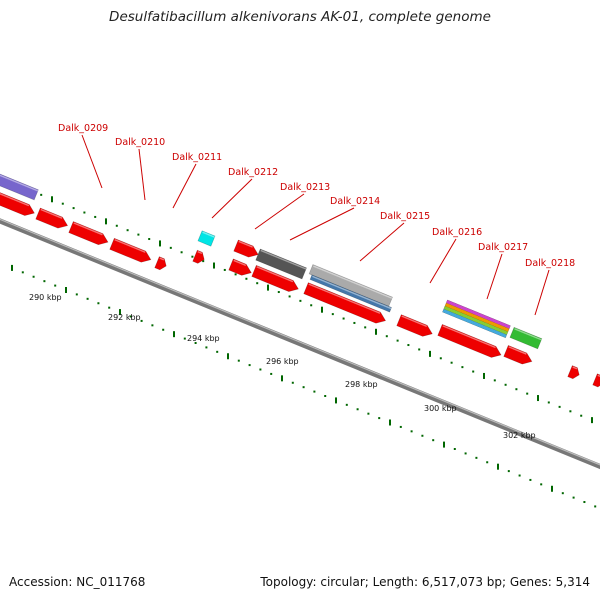 Image resolution: width=600 pixels, height=600 pixels. I want to click on gene-callout: Dalk_0212, so click(244, 193).